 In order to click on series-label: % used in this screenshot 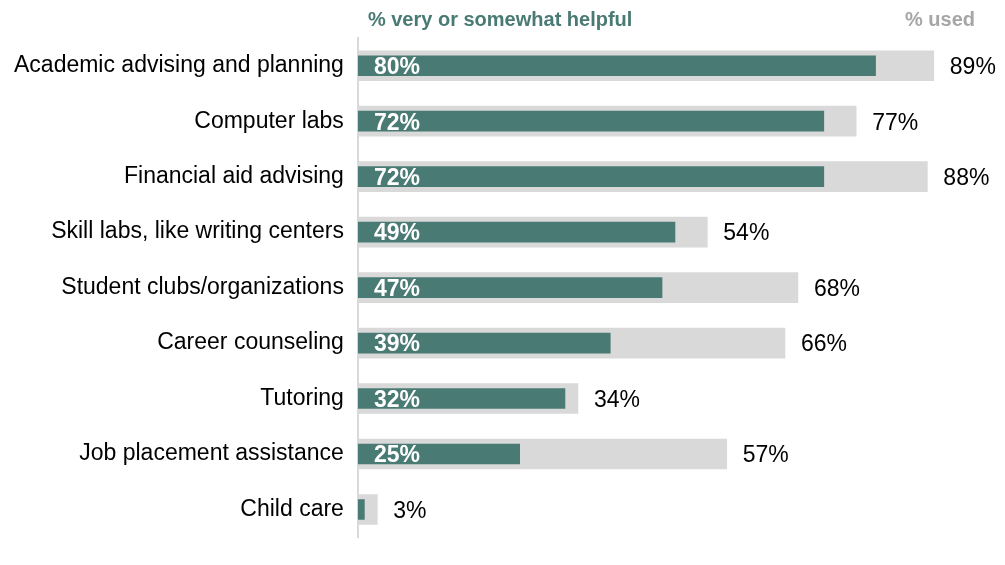, I will do `click(939, 18)`.